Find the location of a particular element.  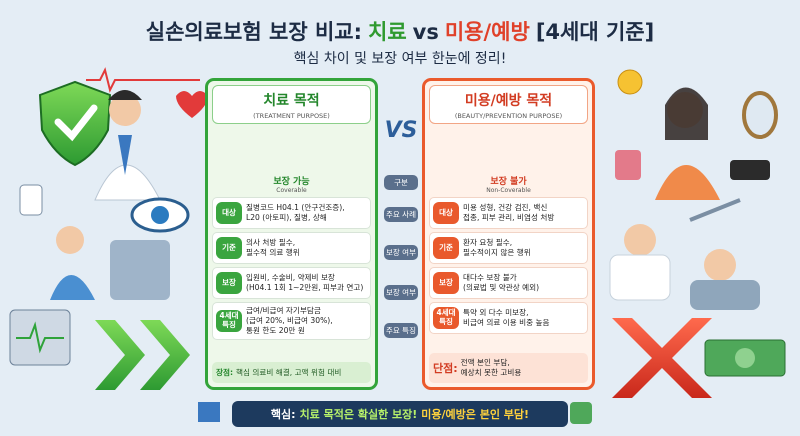

panel-header: 치료 목적 (TREATMENT PURPOSE) is located at coordinates (291, 104).